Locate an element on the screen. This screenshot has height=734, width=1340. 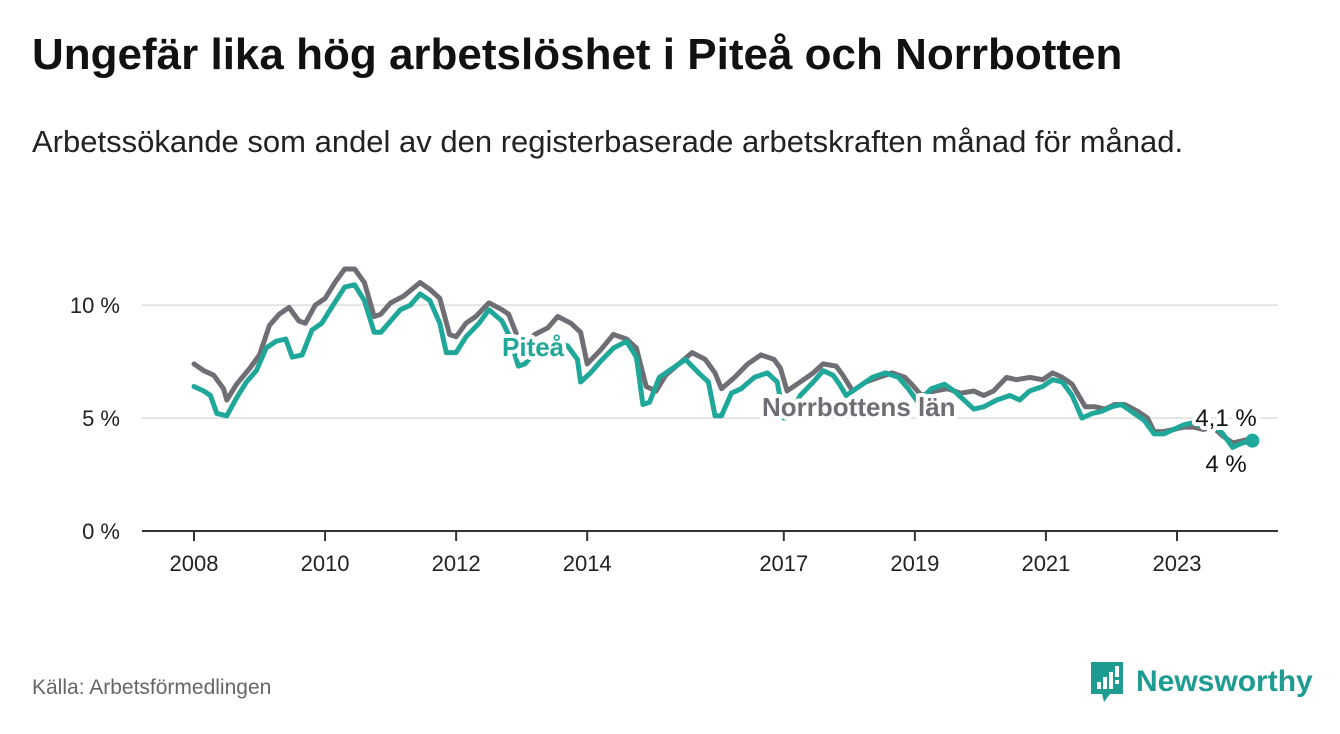
newsworthy-logo-icon is located at coordinates (1107, 682).